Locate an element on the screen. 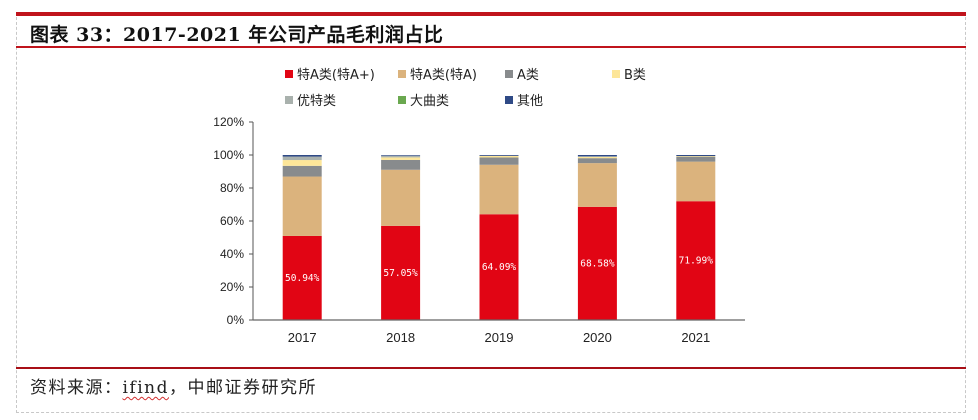  y-tick-label: 40% is located at coordinates (232, 254).